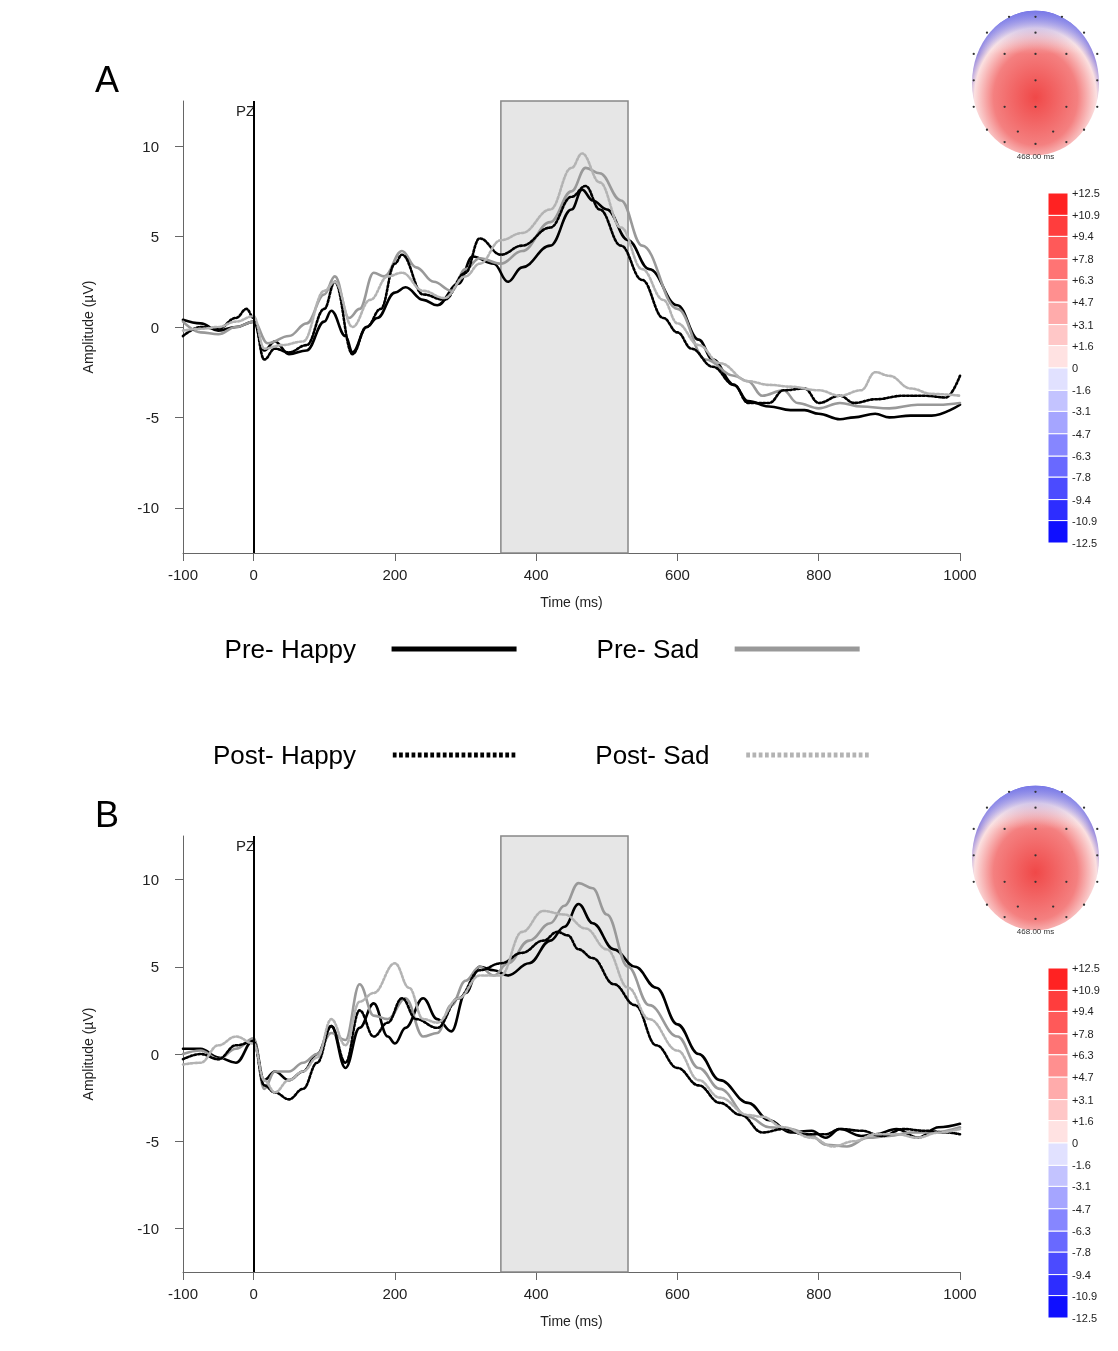 The height and width of the screenshot is (1351, 1118). I want to click on legend-label: Post- Happy, so click(284, 755).